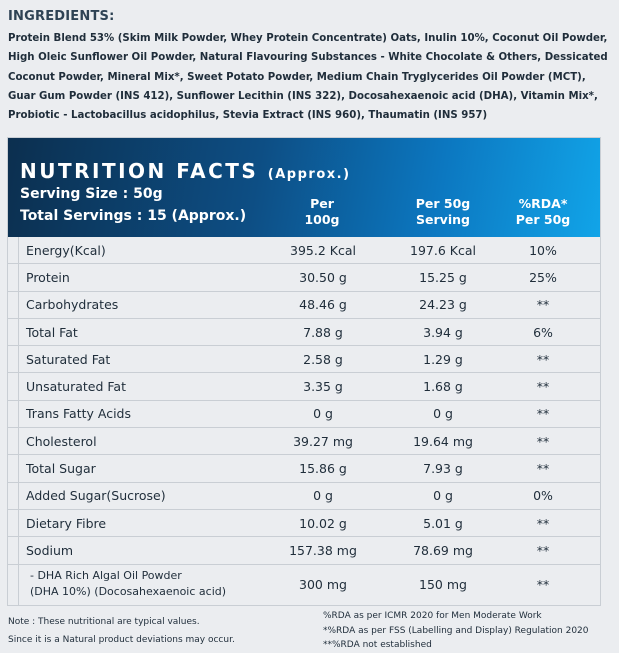 The width and height of the screenshot is (619, 653). Describe the element at coordinates (61, 16) in the screenshot. I see `ingredients-title: INGREDIENTS:` at that location.